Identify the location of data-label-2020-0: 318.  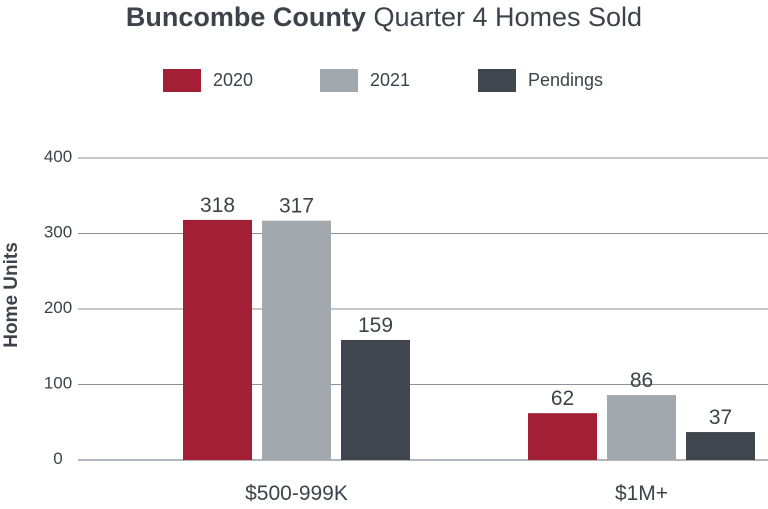
(217, 205).